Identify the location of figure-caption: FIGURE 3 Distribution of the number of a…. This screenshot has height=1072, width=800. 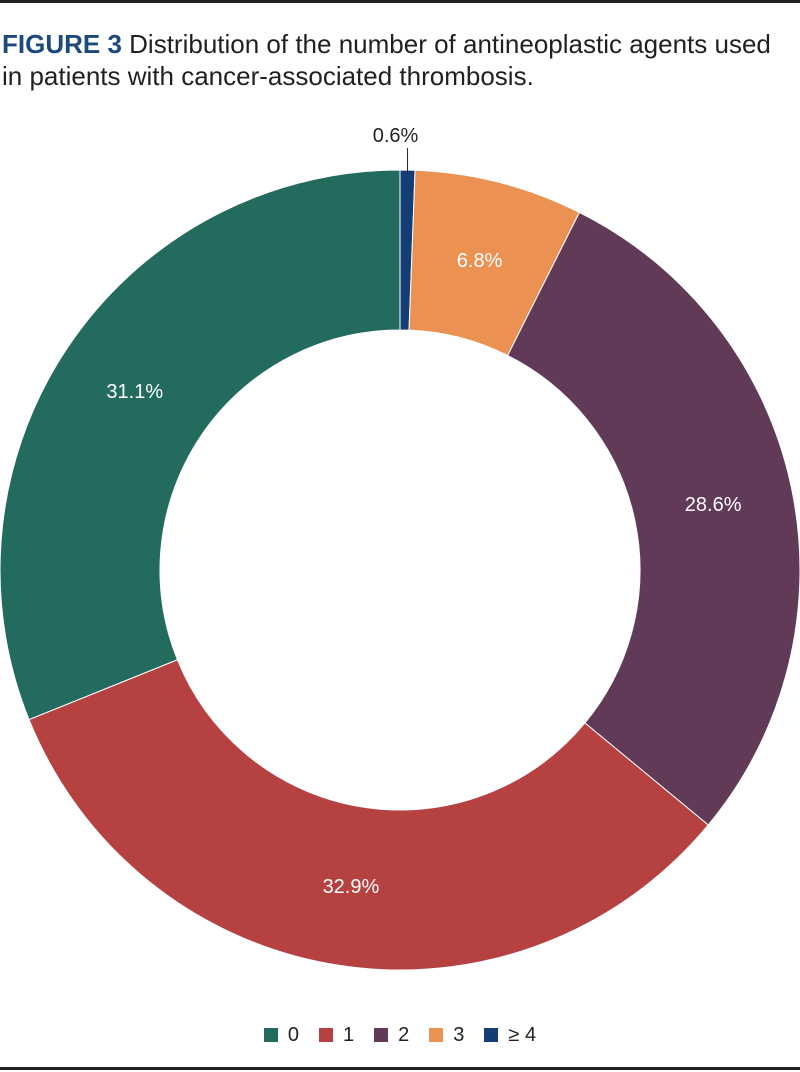
(397, 60).